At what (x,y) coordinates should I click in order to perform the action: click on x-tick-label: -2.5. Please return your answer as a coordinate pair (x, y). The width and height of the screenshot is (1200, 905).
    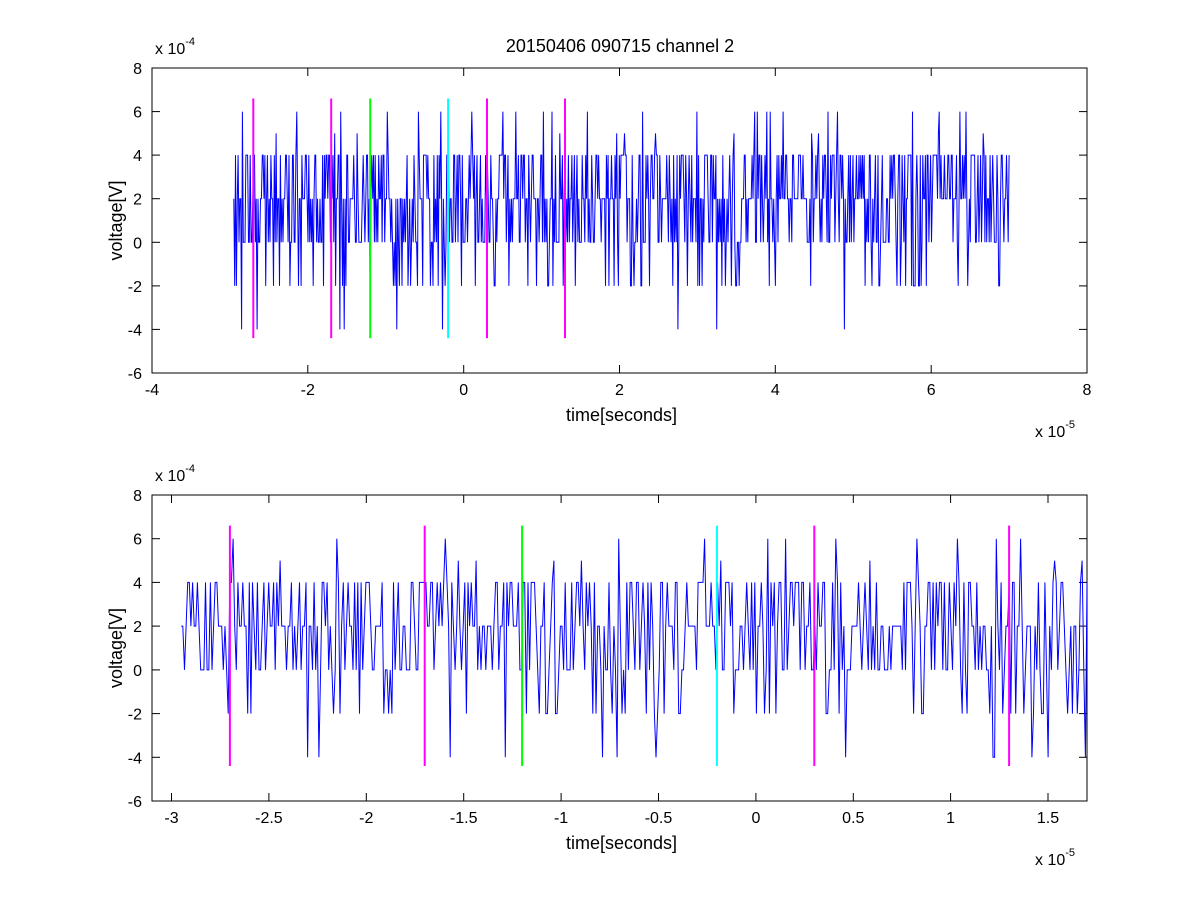
    Looking at the image, I should click on (269, 818).